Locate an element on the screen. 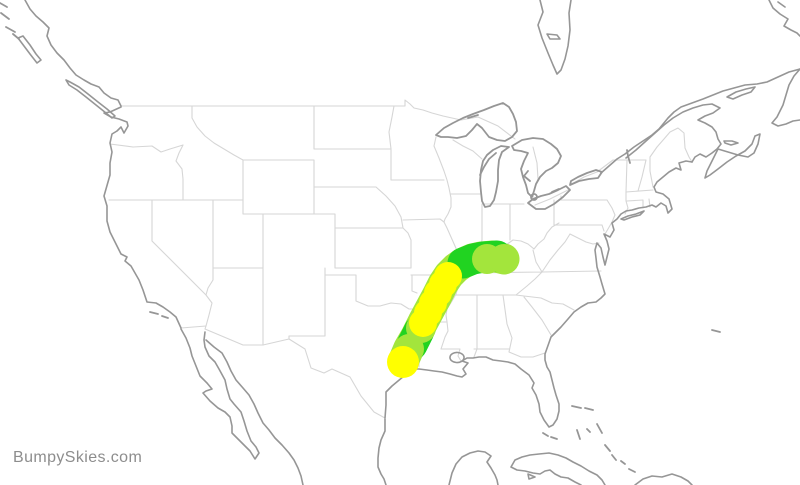 This screenshot has height=485, width=800. green-bay is located at coordinates (488, 164).